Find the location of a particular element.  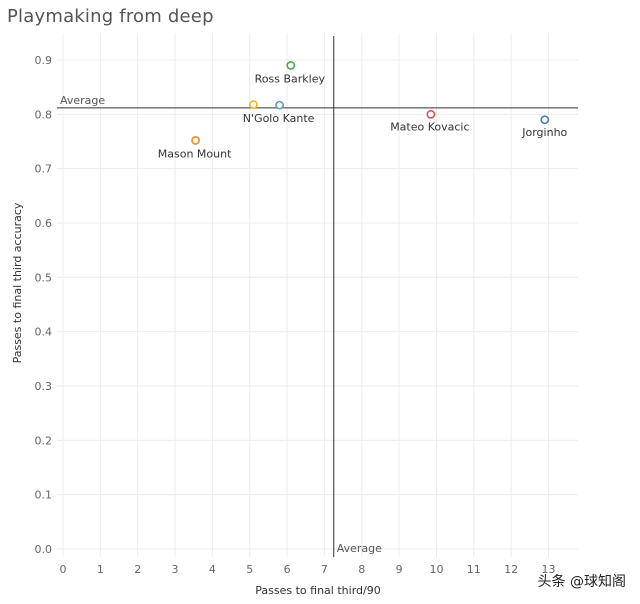

y-tick-label: 0.1 is located at coordinates (44, 495).